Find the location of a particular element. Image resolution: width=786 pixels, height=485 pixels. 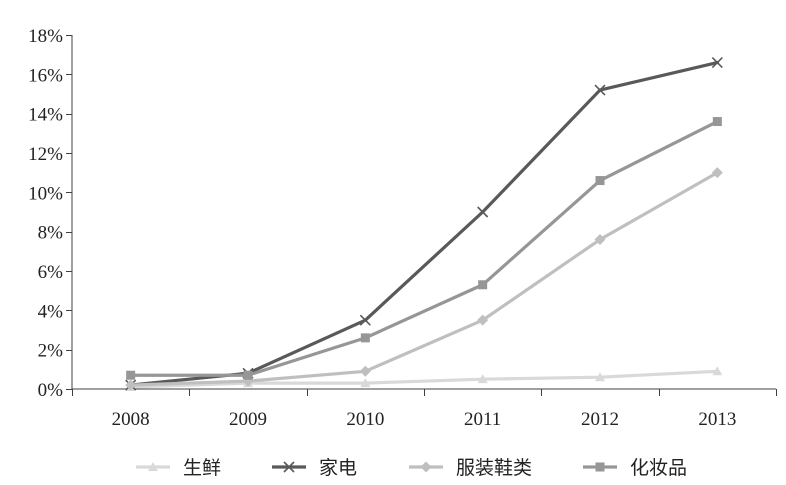

y-tick-label: 14% is located at coordinates (45, 115).